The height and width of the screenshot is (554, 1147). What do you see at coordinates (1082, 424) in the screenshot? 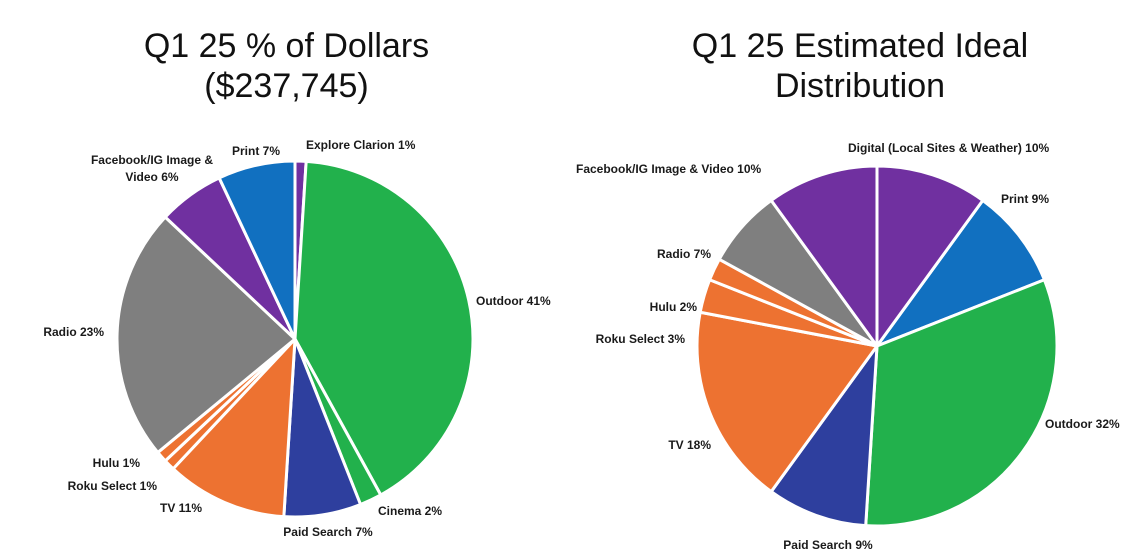
I see `slice-label-outdoor-32: Outdoor 32%` at bounding box center [1082, 424].